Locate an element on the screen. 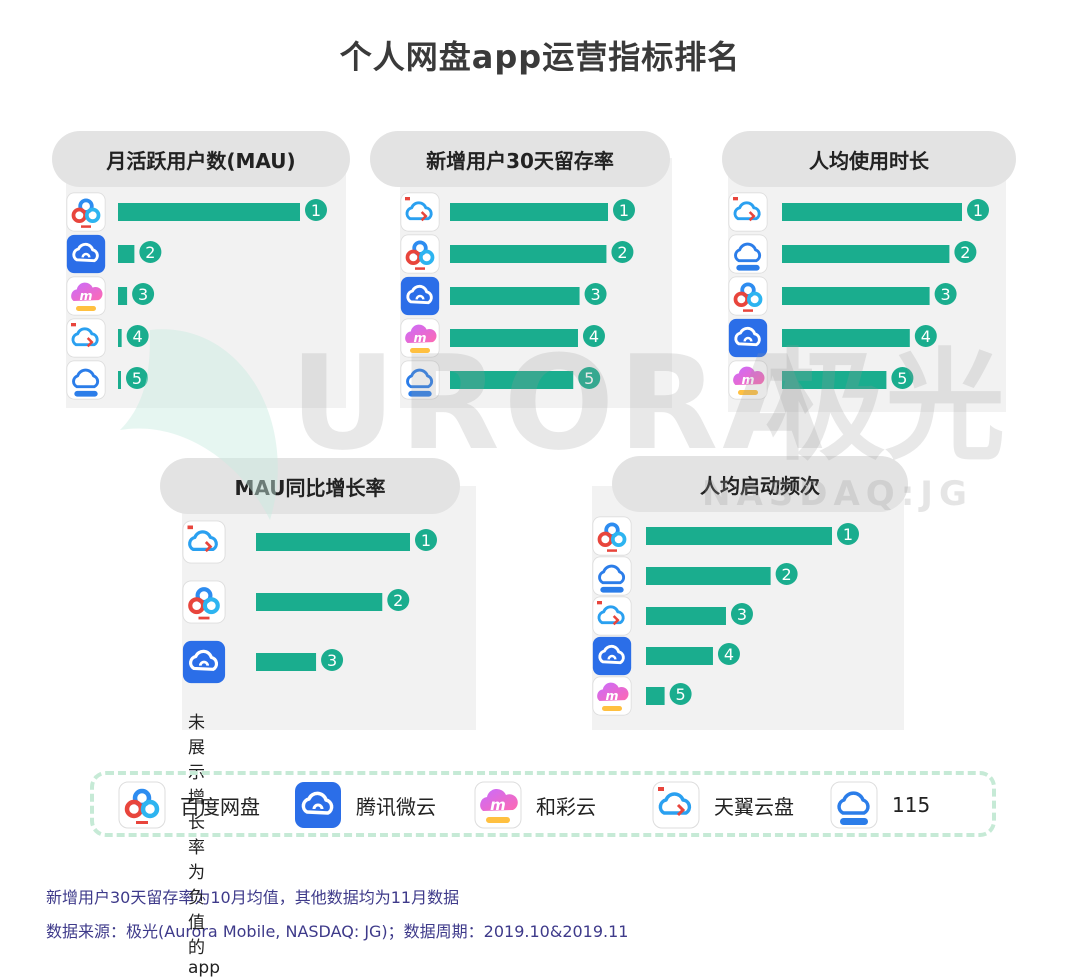 The width and height of the screenshot is (1080, 978). page-title: 个人网盘app运营指标排名 is located at coordinates (540, 57).